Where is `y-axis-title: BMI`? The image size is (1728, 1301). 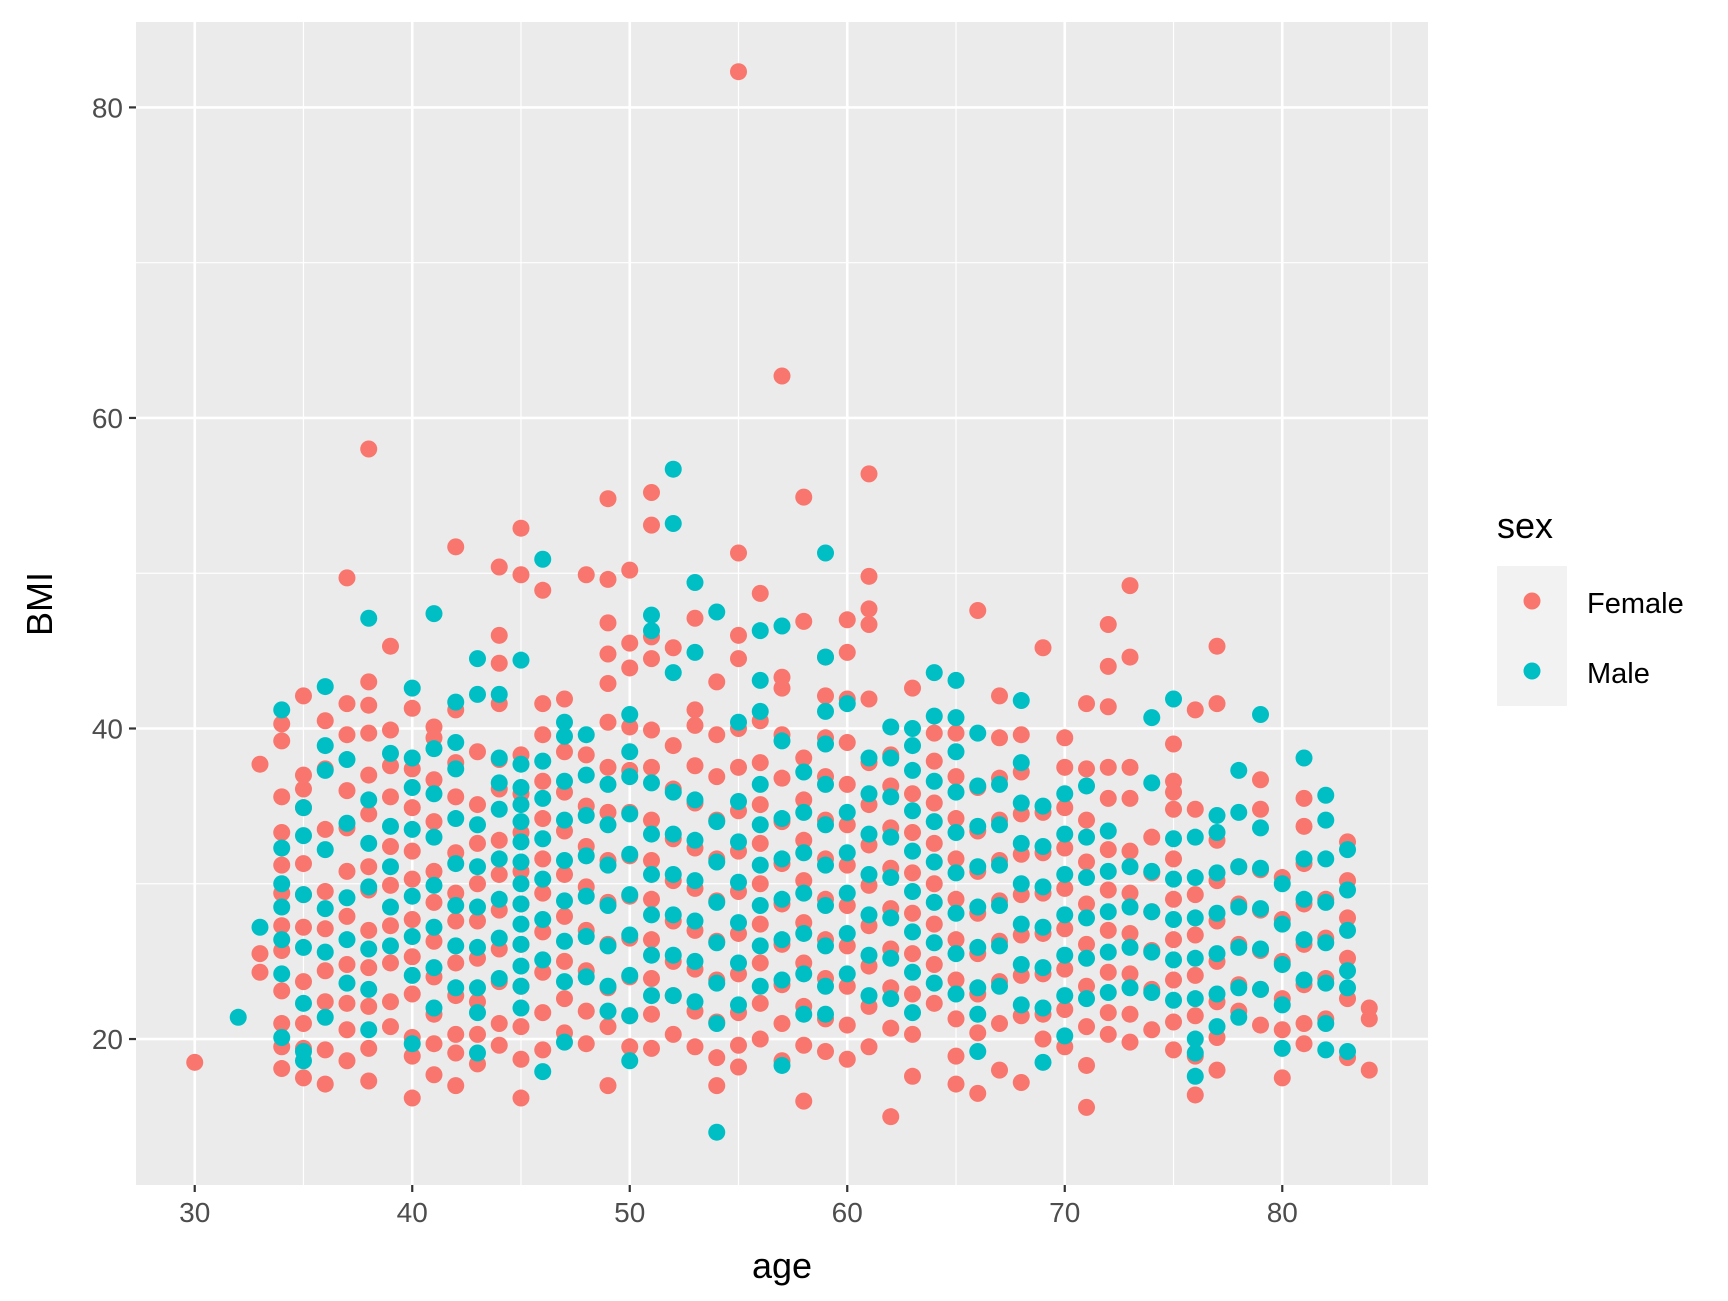
y-axis-title: BMI is located at coordinates (39, 604).